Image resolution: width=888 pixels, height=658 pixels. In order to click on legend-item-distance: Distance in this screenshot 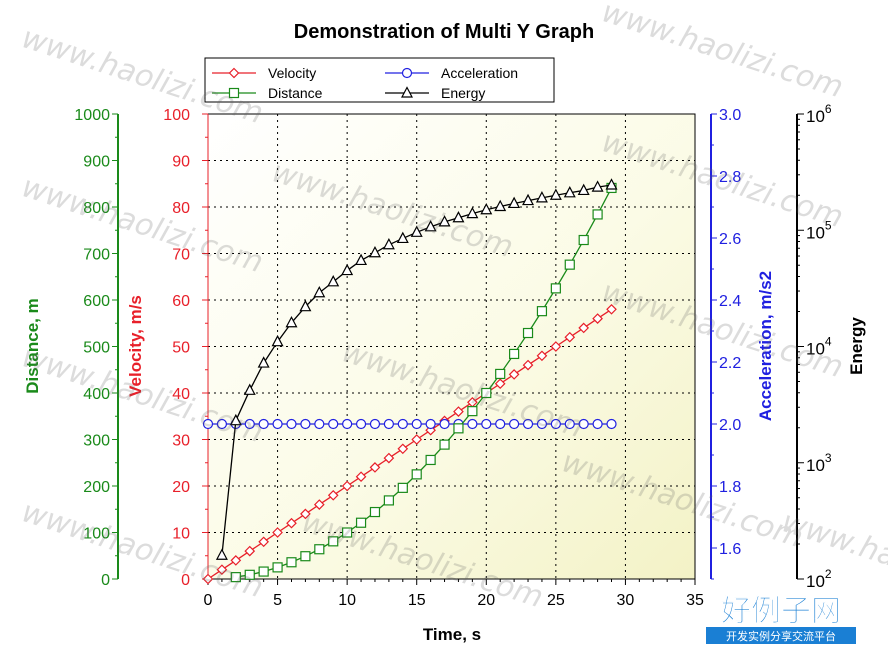, I will do `click(267, 93)`.